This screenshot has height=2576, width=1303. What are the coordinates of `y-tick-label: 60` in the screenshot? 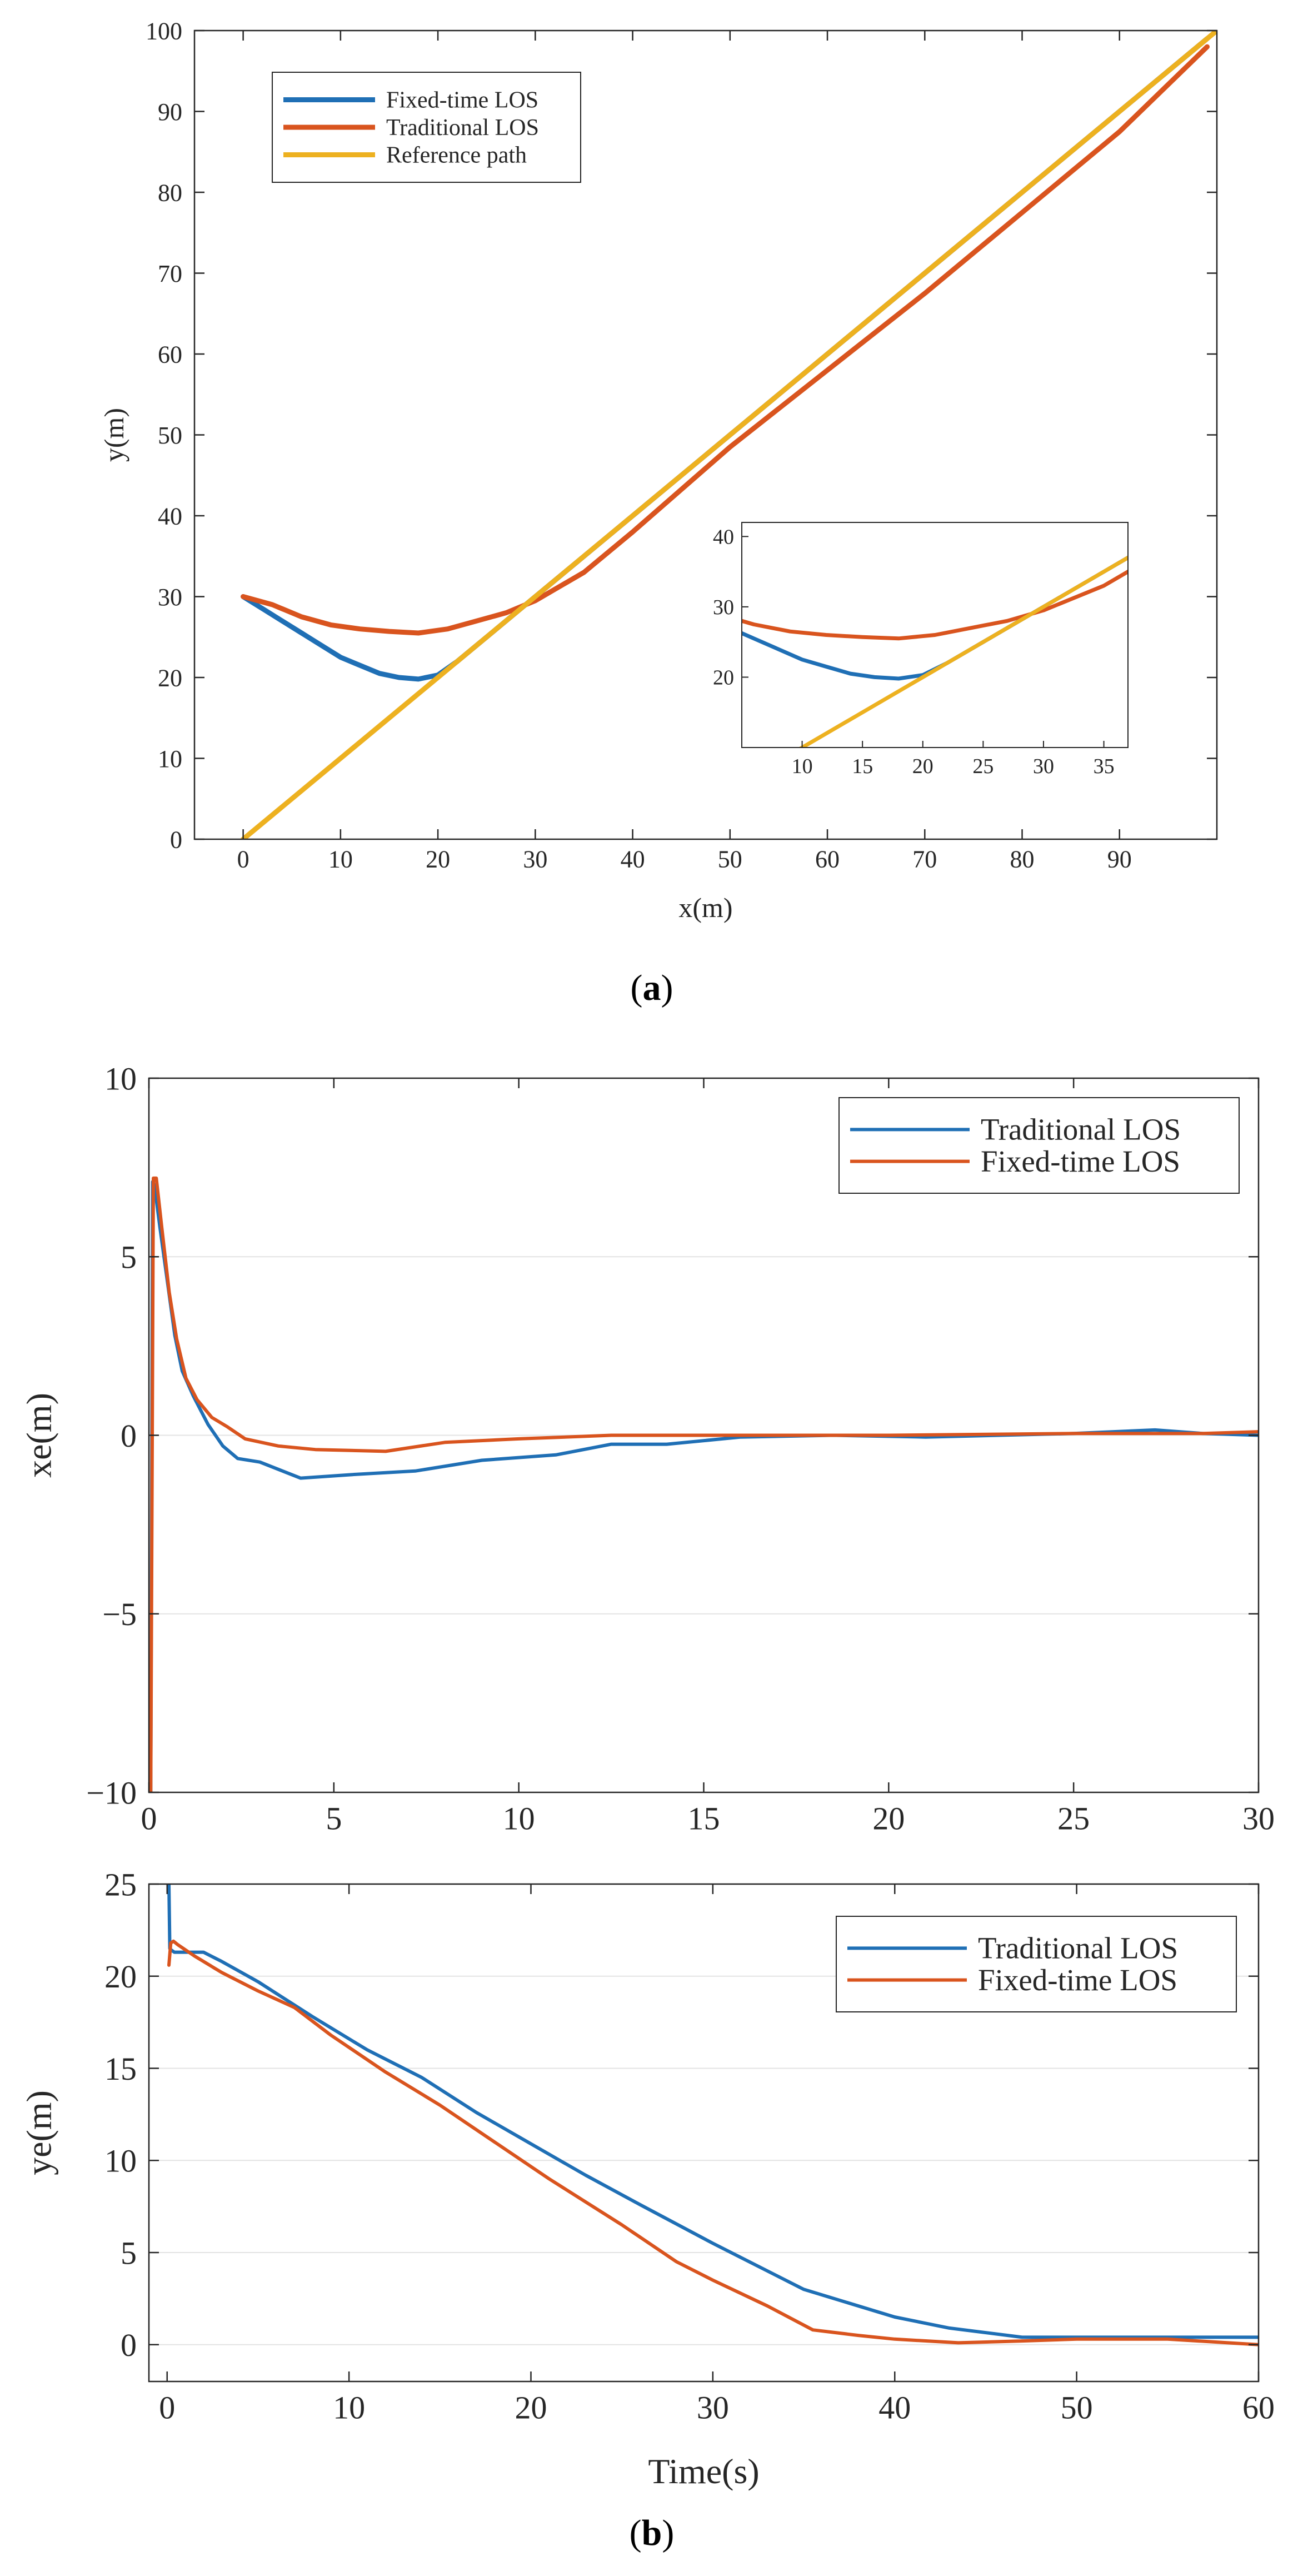 It's located at (170, 354).